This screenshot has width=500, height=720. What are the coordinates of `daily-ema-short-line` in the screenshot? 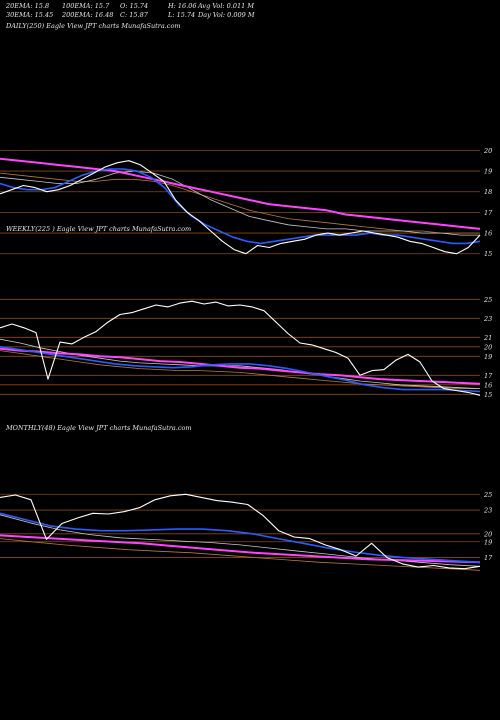 It's located at (240, 206).